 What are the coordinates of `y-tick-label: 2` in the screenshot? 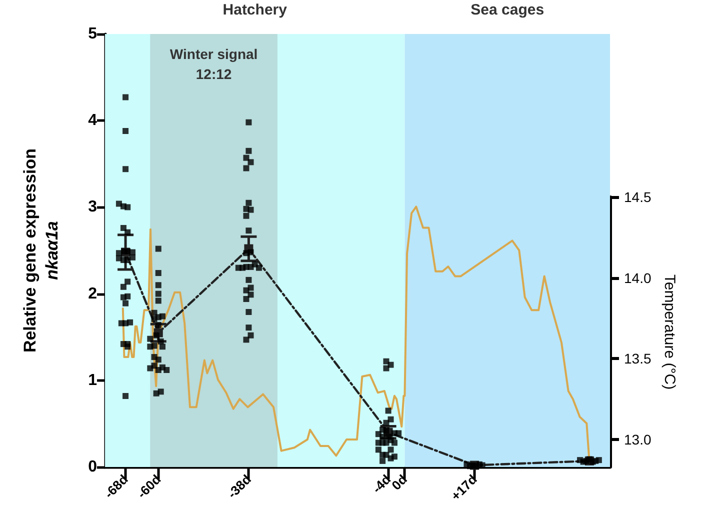 It's located at (93, 293).